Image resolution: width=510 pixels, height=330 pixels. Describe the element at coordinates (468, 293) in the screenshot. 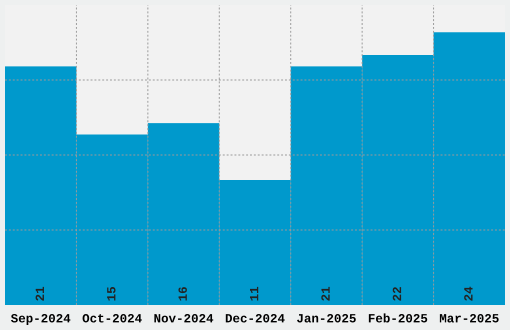

I see `data-label: 24` at that location.